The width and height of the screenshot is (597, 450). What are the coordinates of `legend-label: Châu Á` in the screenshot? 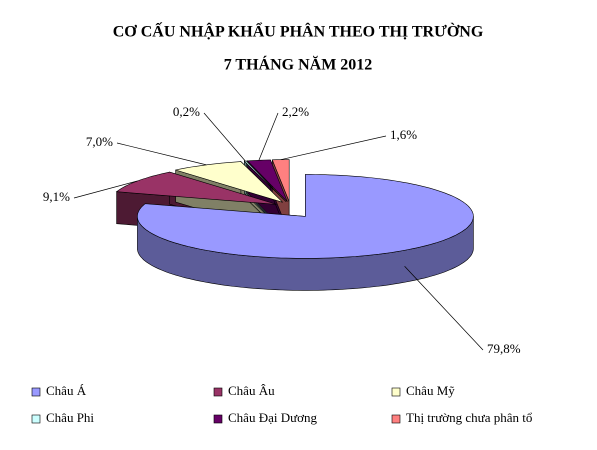 It's located at (66, 390).